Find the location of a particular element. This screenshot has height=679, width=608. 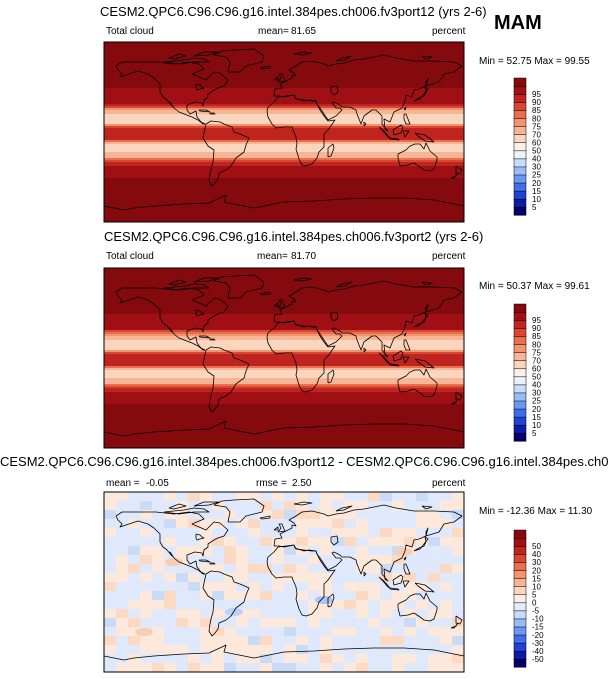

colorbar-tick-label: 30 is located at coordinates (536, 167).